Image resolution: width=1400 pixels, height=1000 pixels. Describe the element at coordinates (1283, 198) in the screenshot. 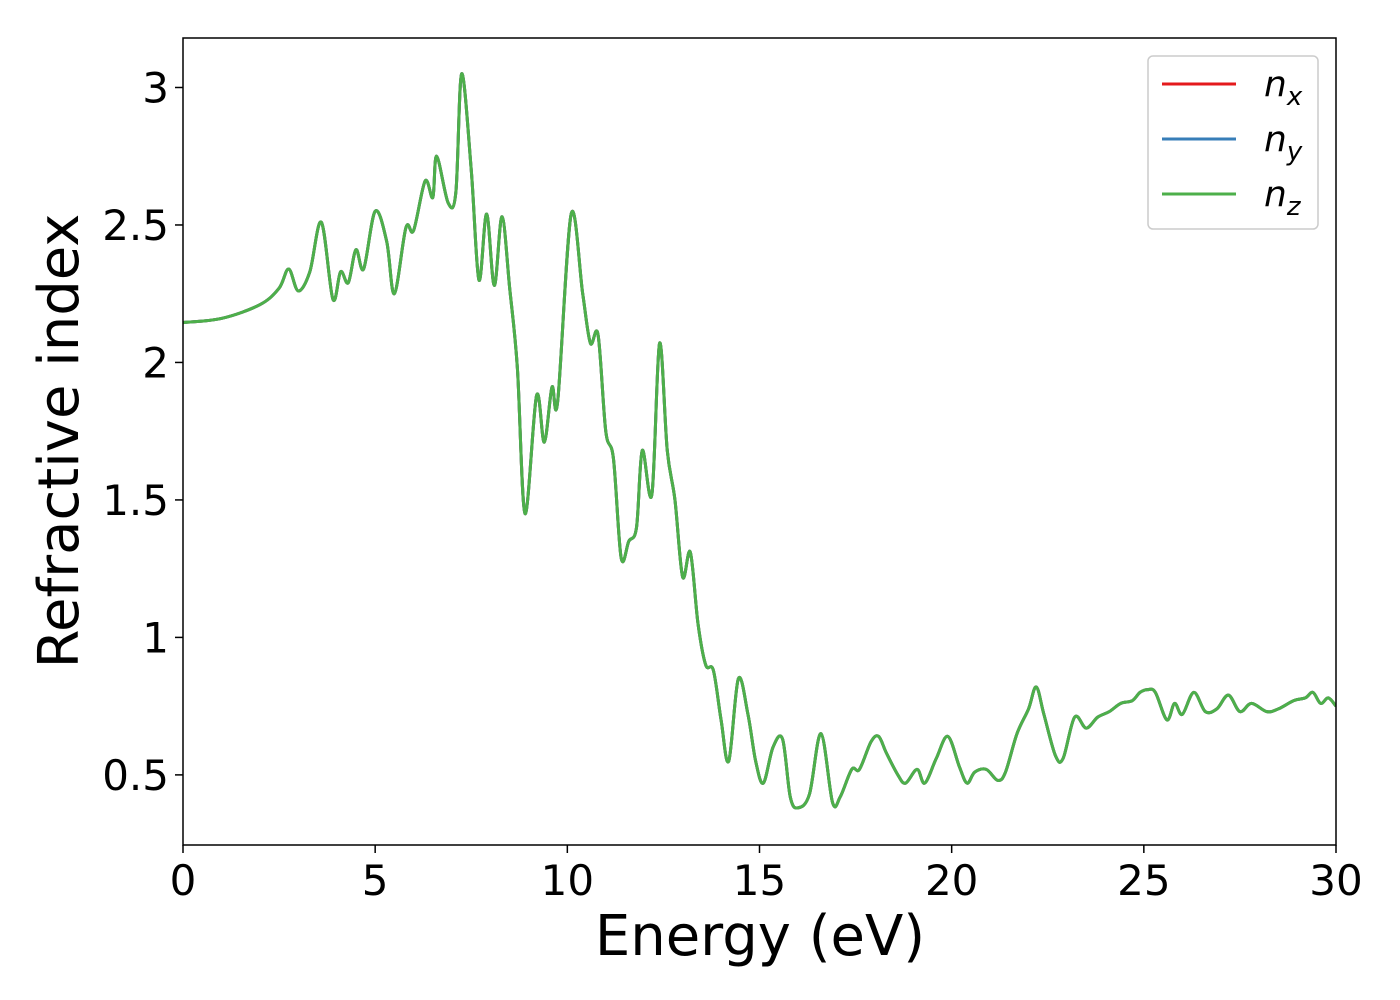

I see `legend-label: nz` at that location.